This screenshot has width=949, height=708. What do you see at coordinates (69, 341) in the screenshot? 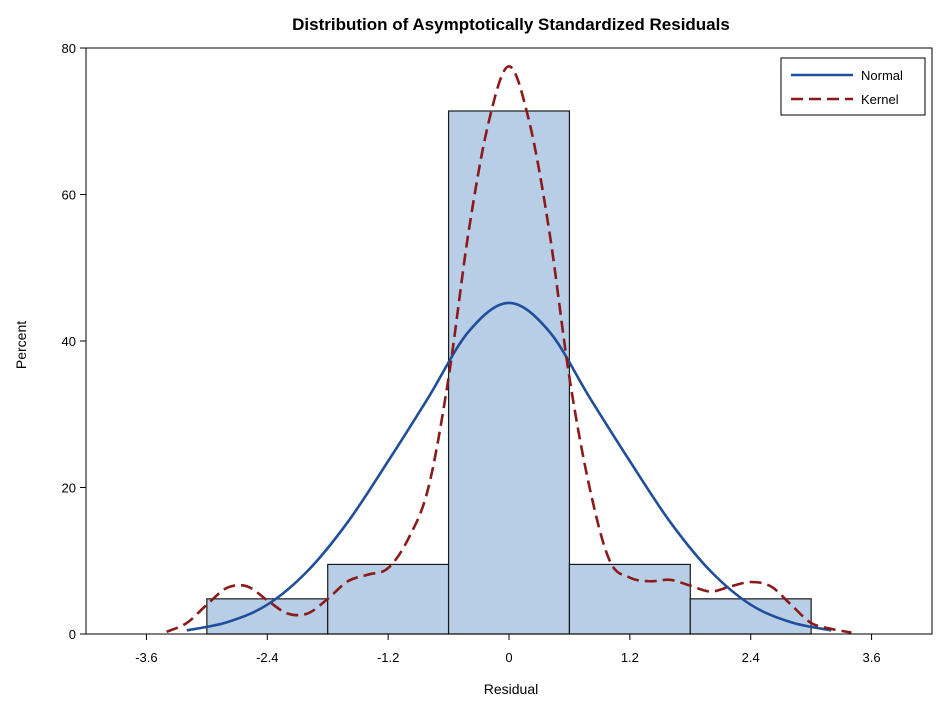
I see `y-tick-label-2: 40` at bounding box center [69, 341].